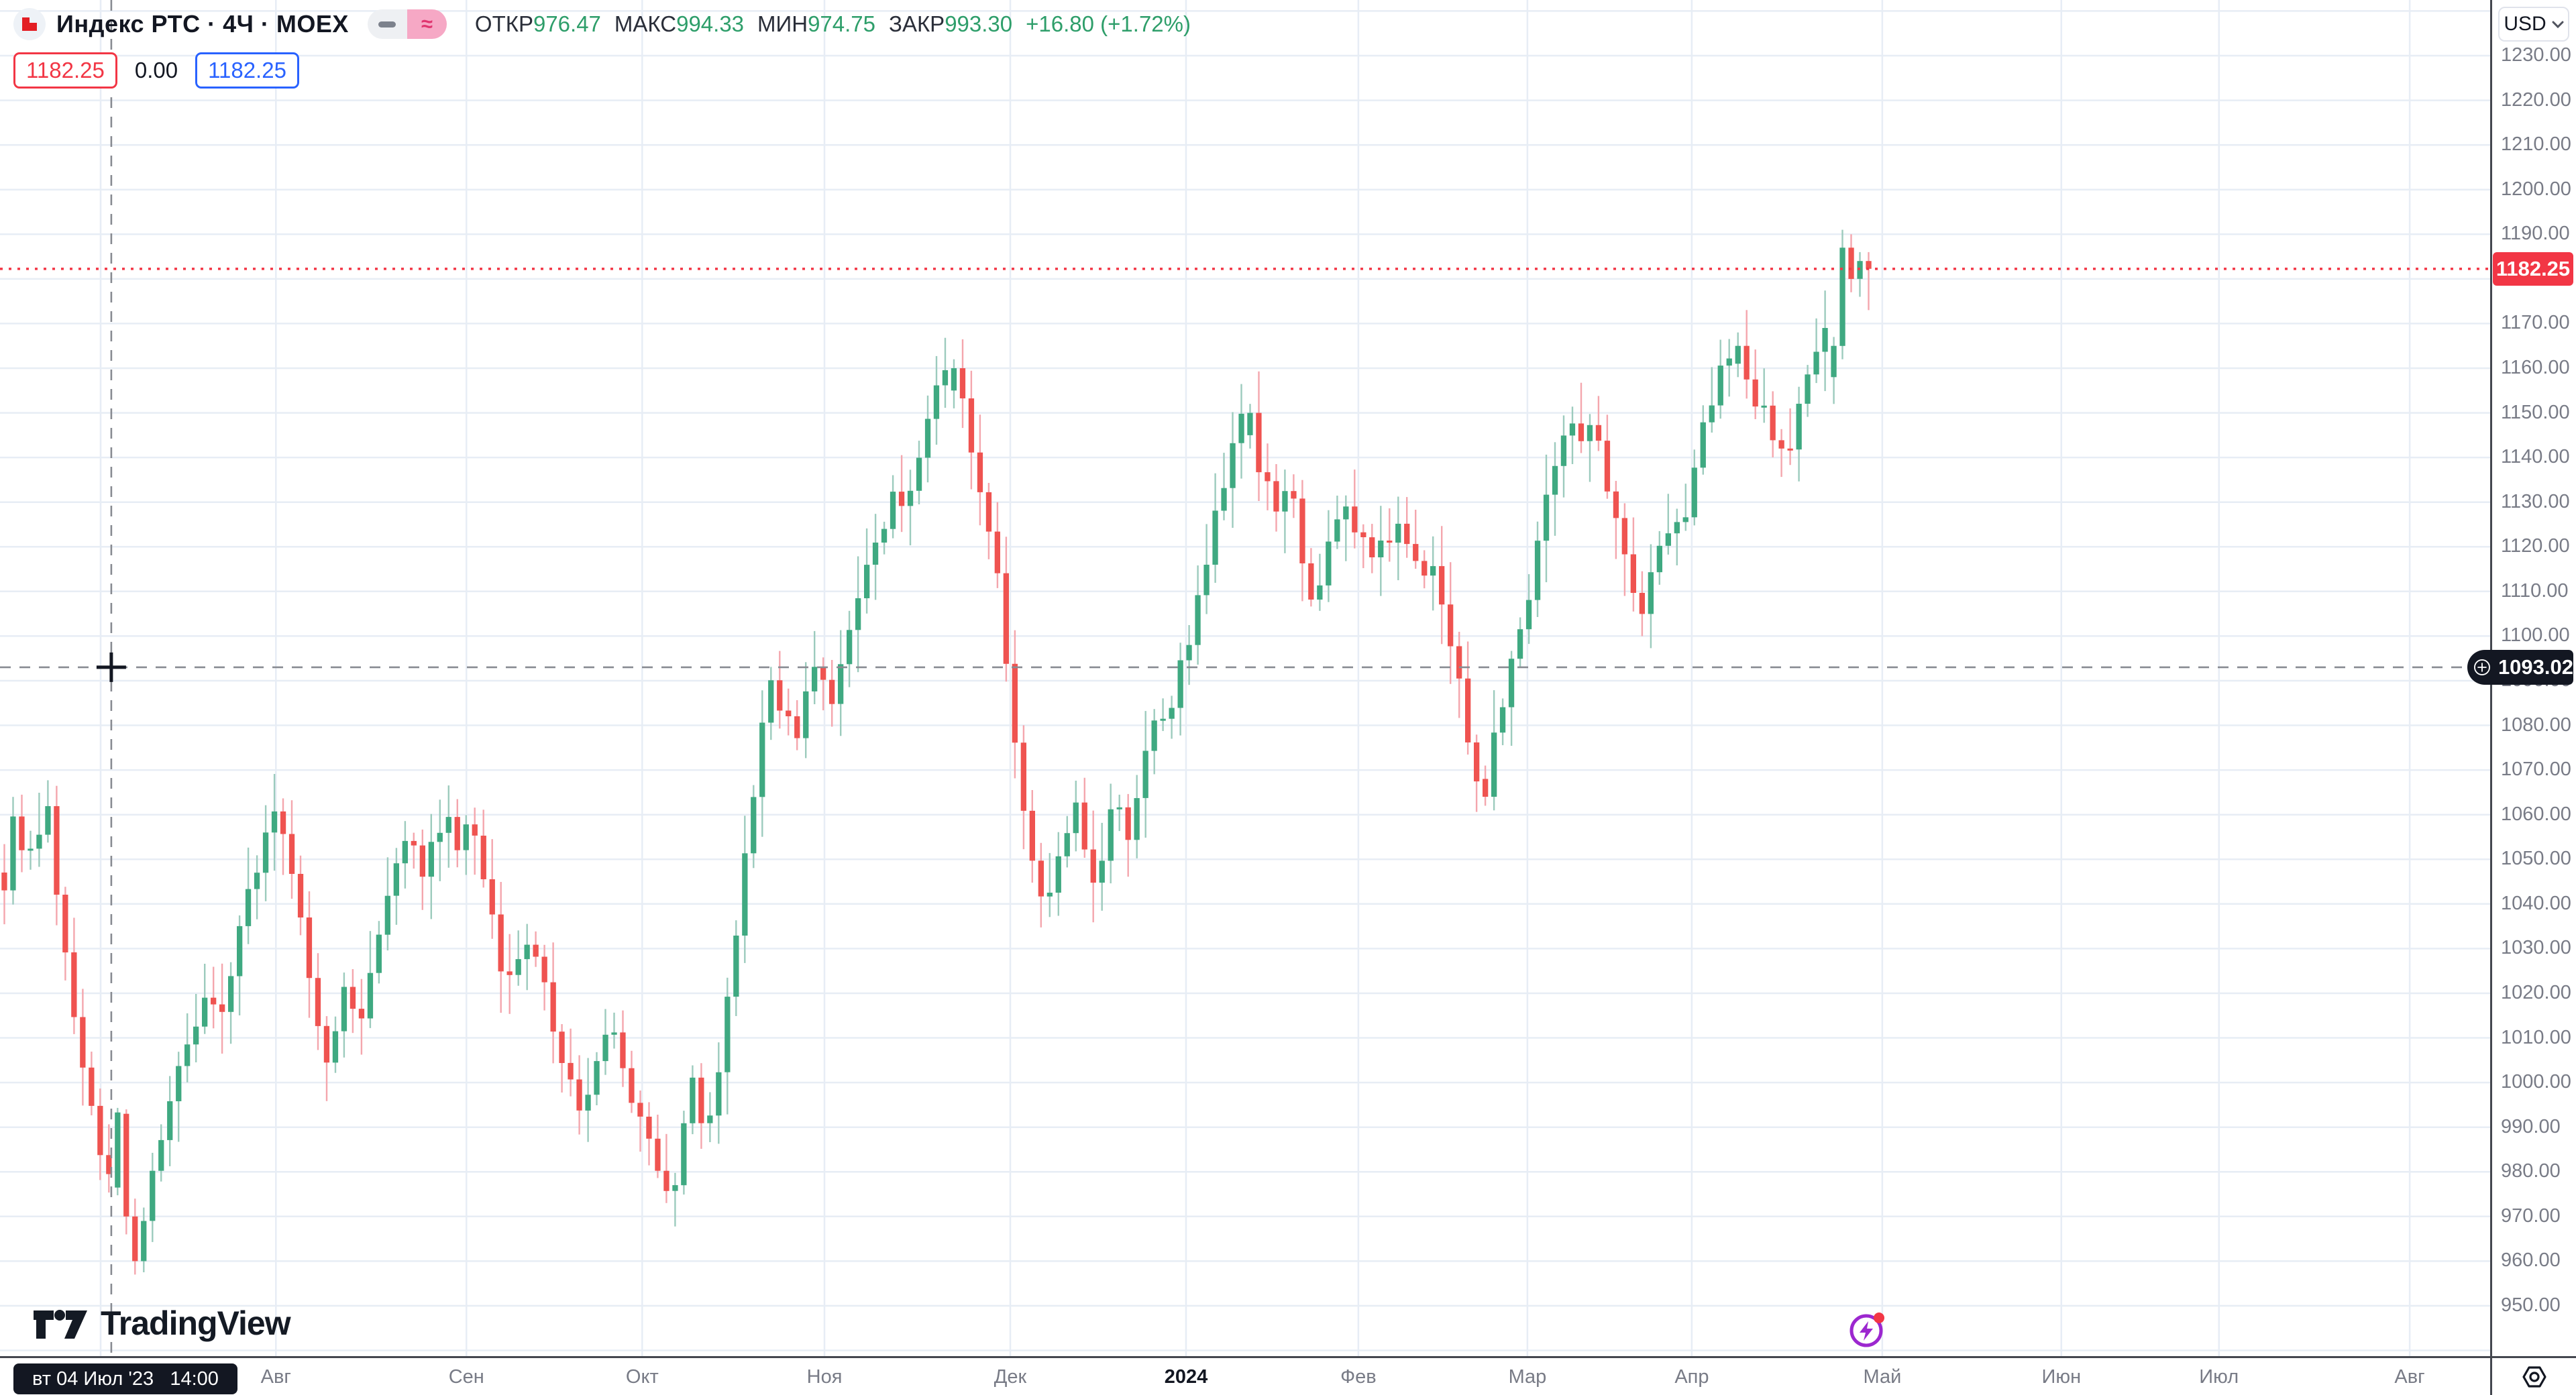  What do you see at coordinates (645, 23) in the screenshot?
I see `ohlc-high-label: МАКС` at bounding box center [645, 23].